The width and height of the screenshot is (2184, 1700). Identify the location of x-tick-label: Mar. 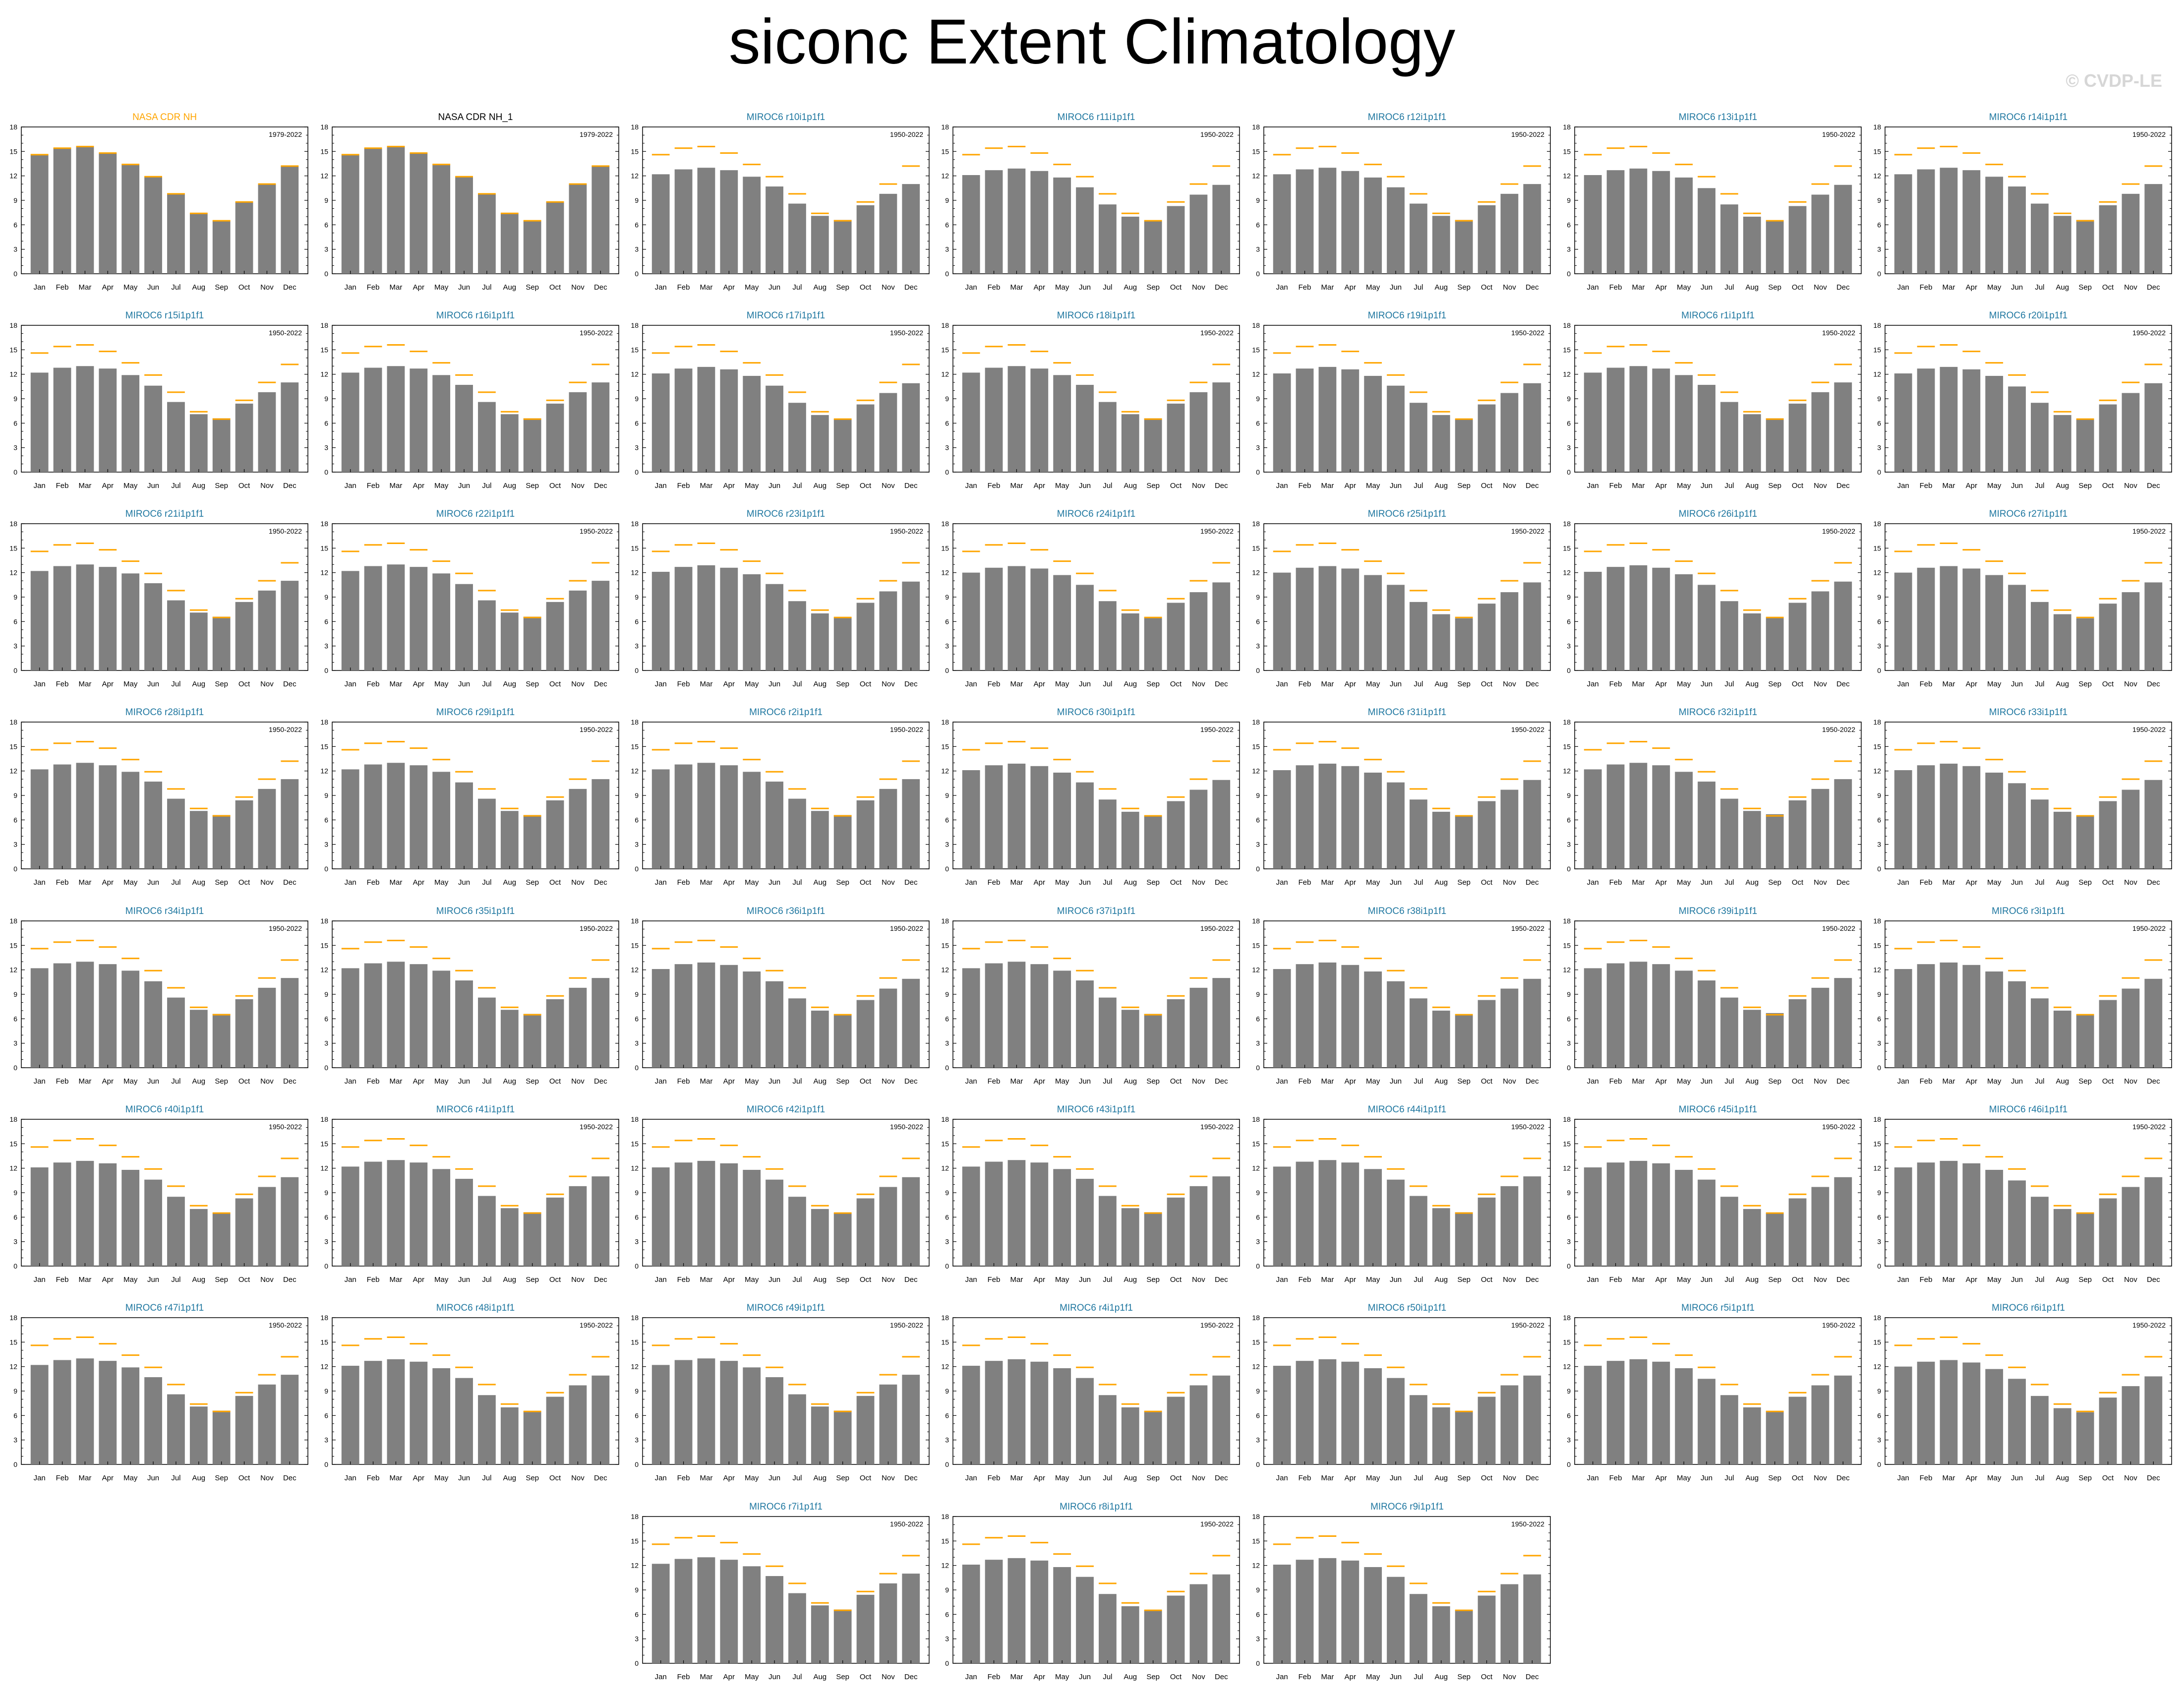
(1638, 287).